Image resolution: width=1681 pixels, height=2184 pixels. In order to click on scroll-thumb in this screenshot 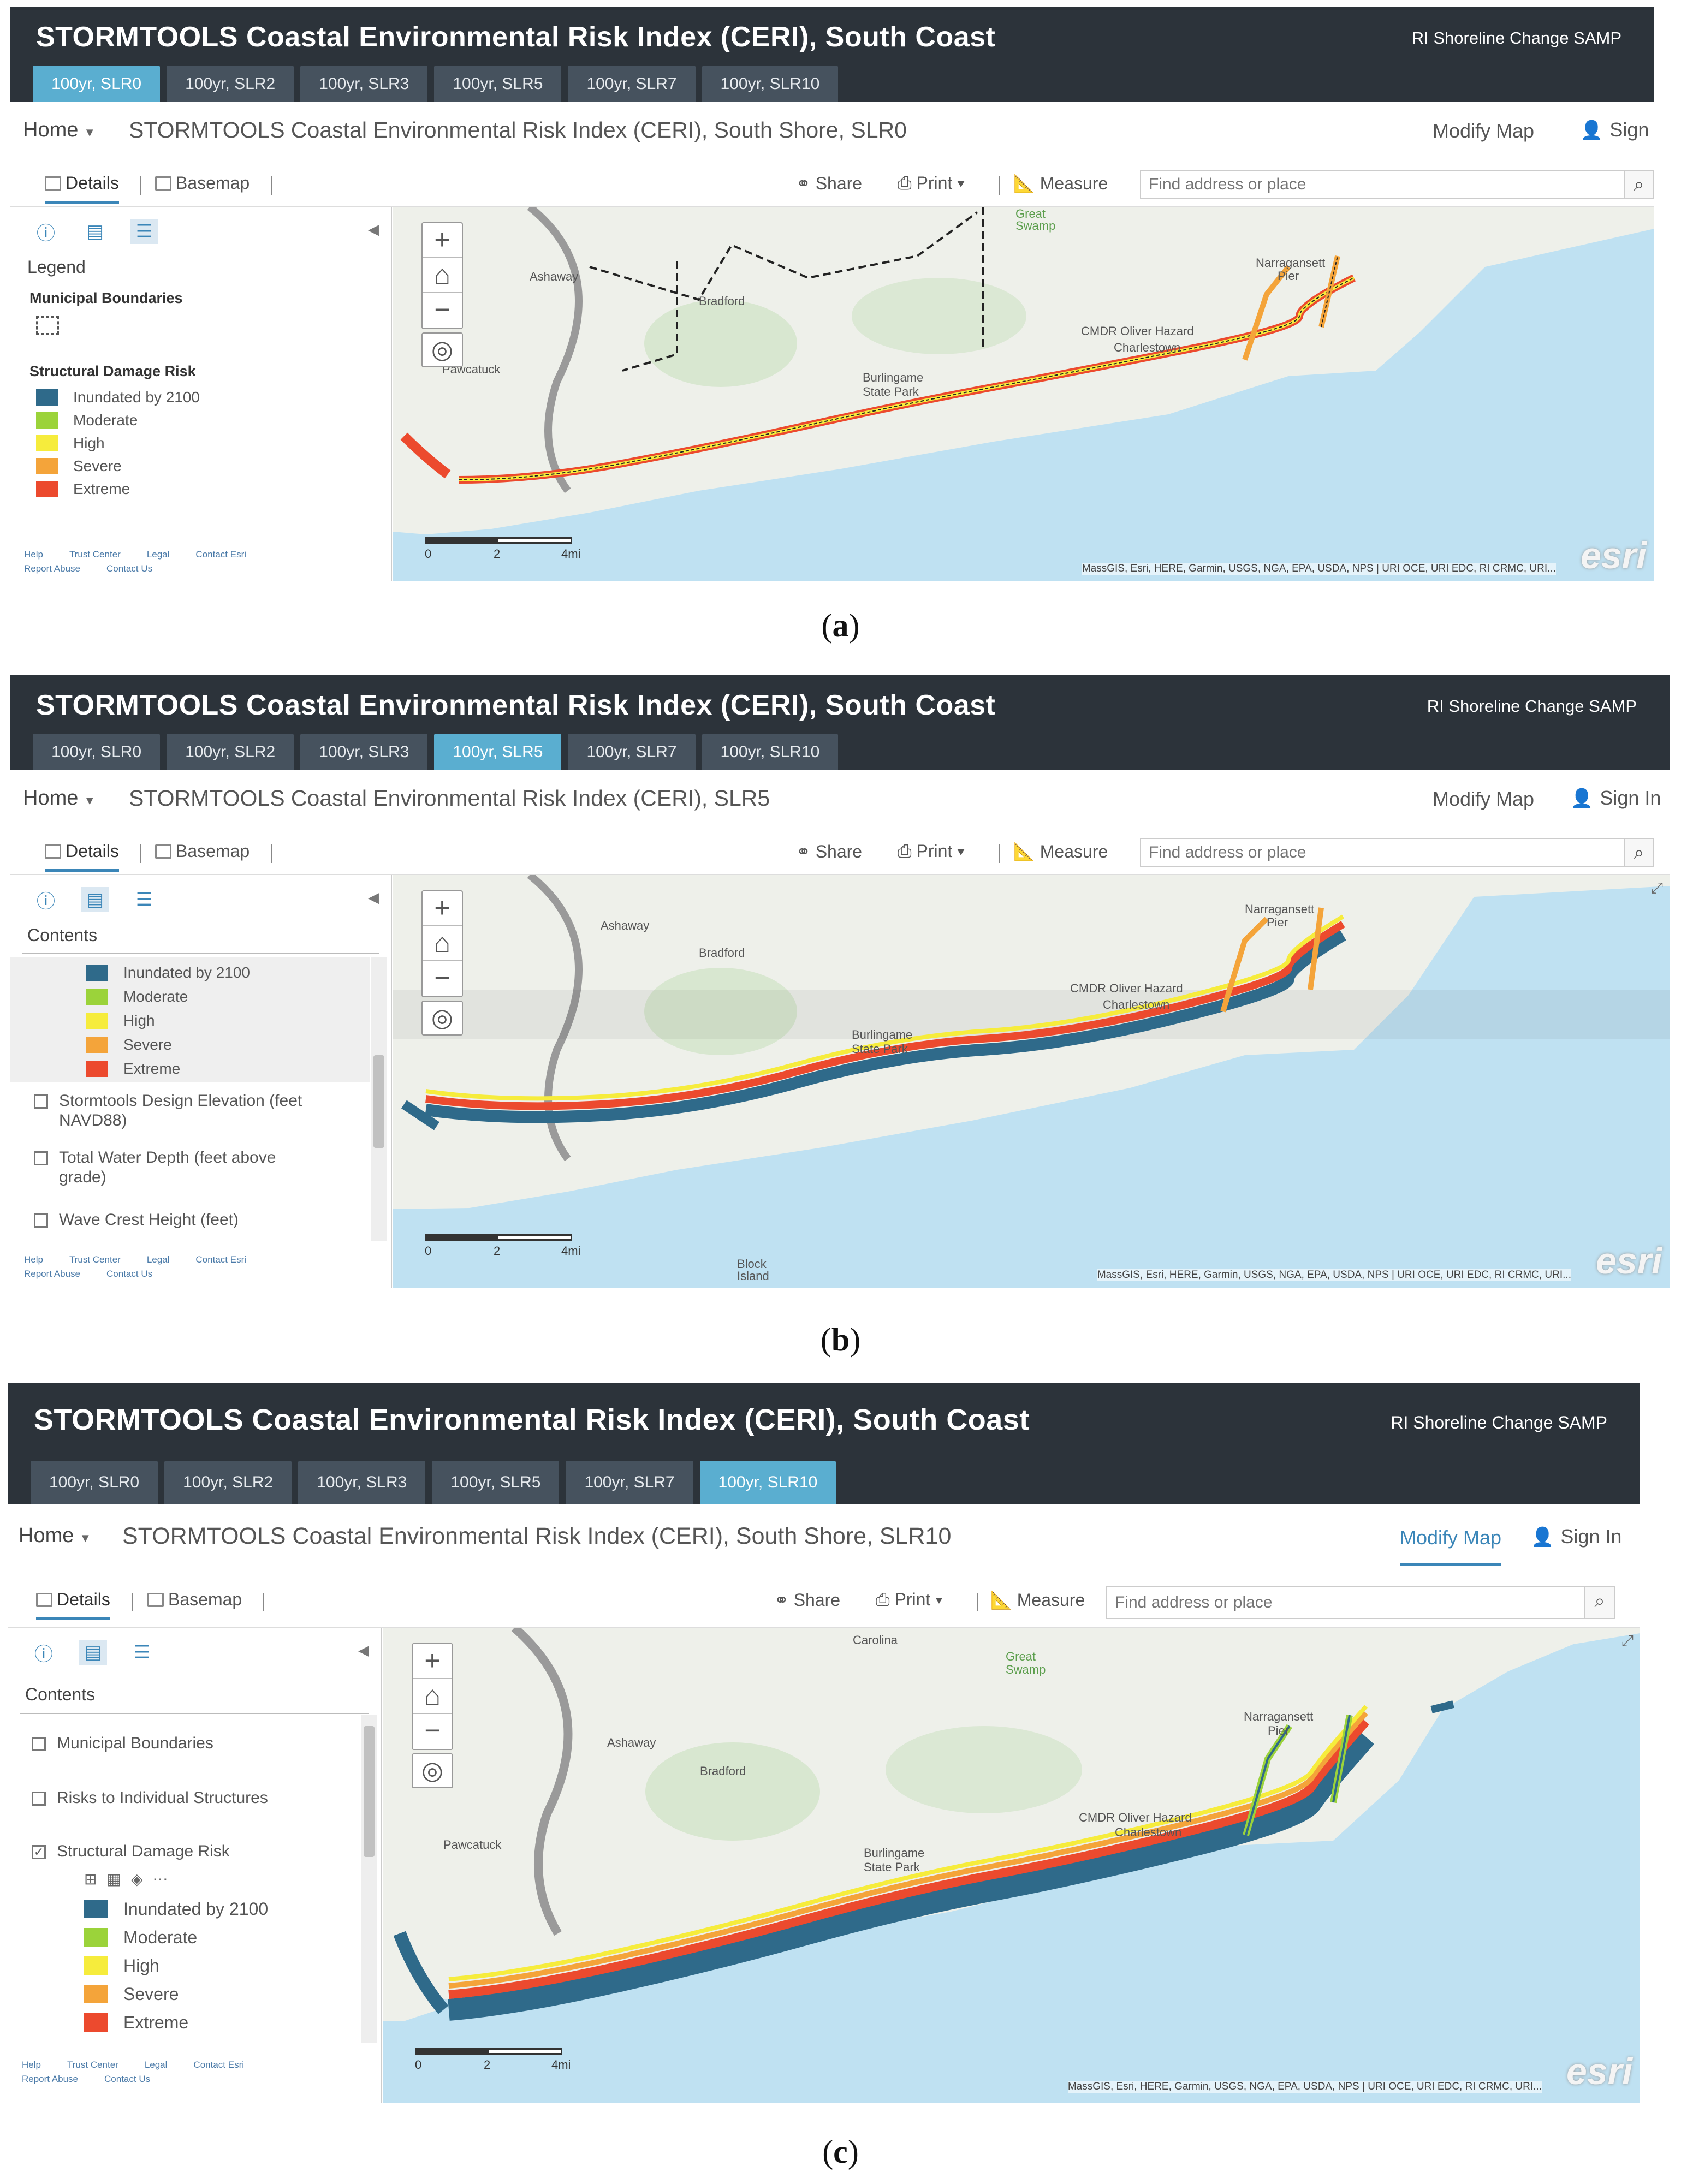, I will do `click(378, 1101)`.